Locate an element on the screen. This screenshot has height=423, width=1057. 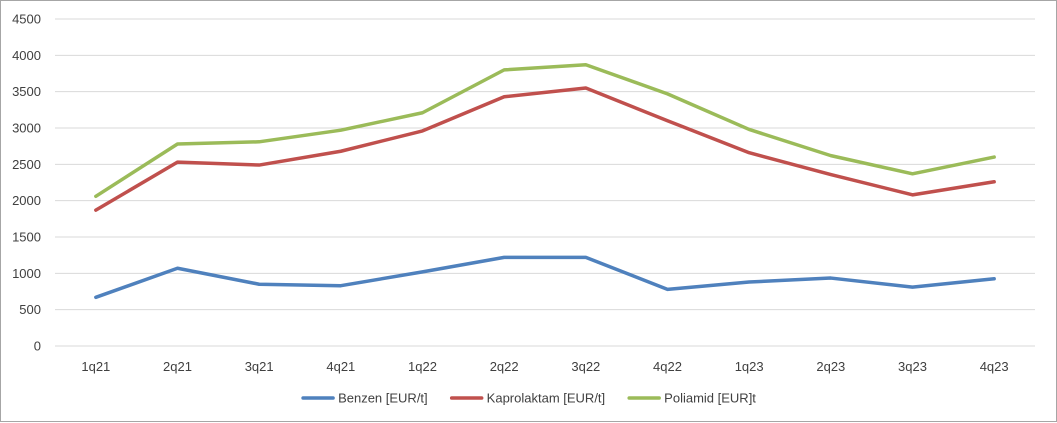
x-tick-label: 1q22 is located at coordinates (422, 366).